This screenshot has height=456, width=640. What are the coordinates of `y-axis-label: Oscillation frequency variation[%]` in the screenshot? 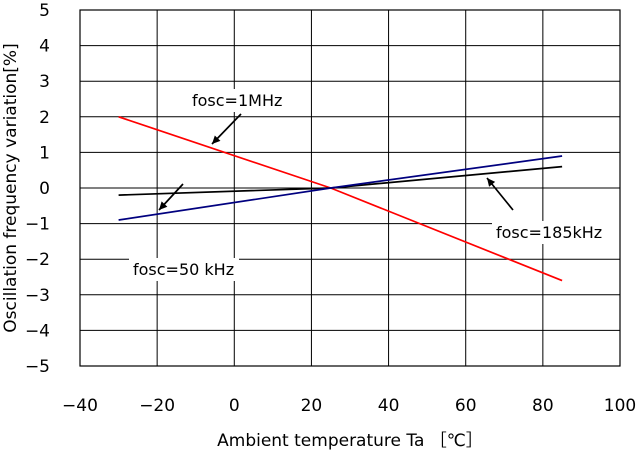 It's located at (11, 187).